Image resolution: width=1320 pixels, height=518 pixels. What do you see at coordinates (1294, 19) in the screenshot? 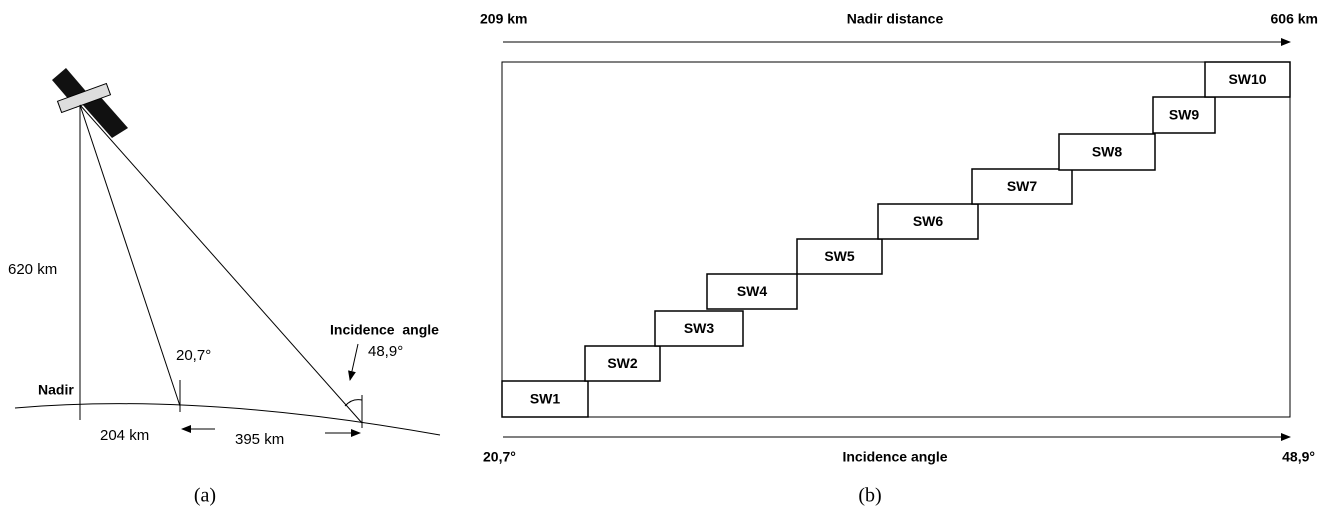
I see `top-right-label: 606 km` at bounding box center [1294, 19].